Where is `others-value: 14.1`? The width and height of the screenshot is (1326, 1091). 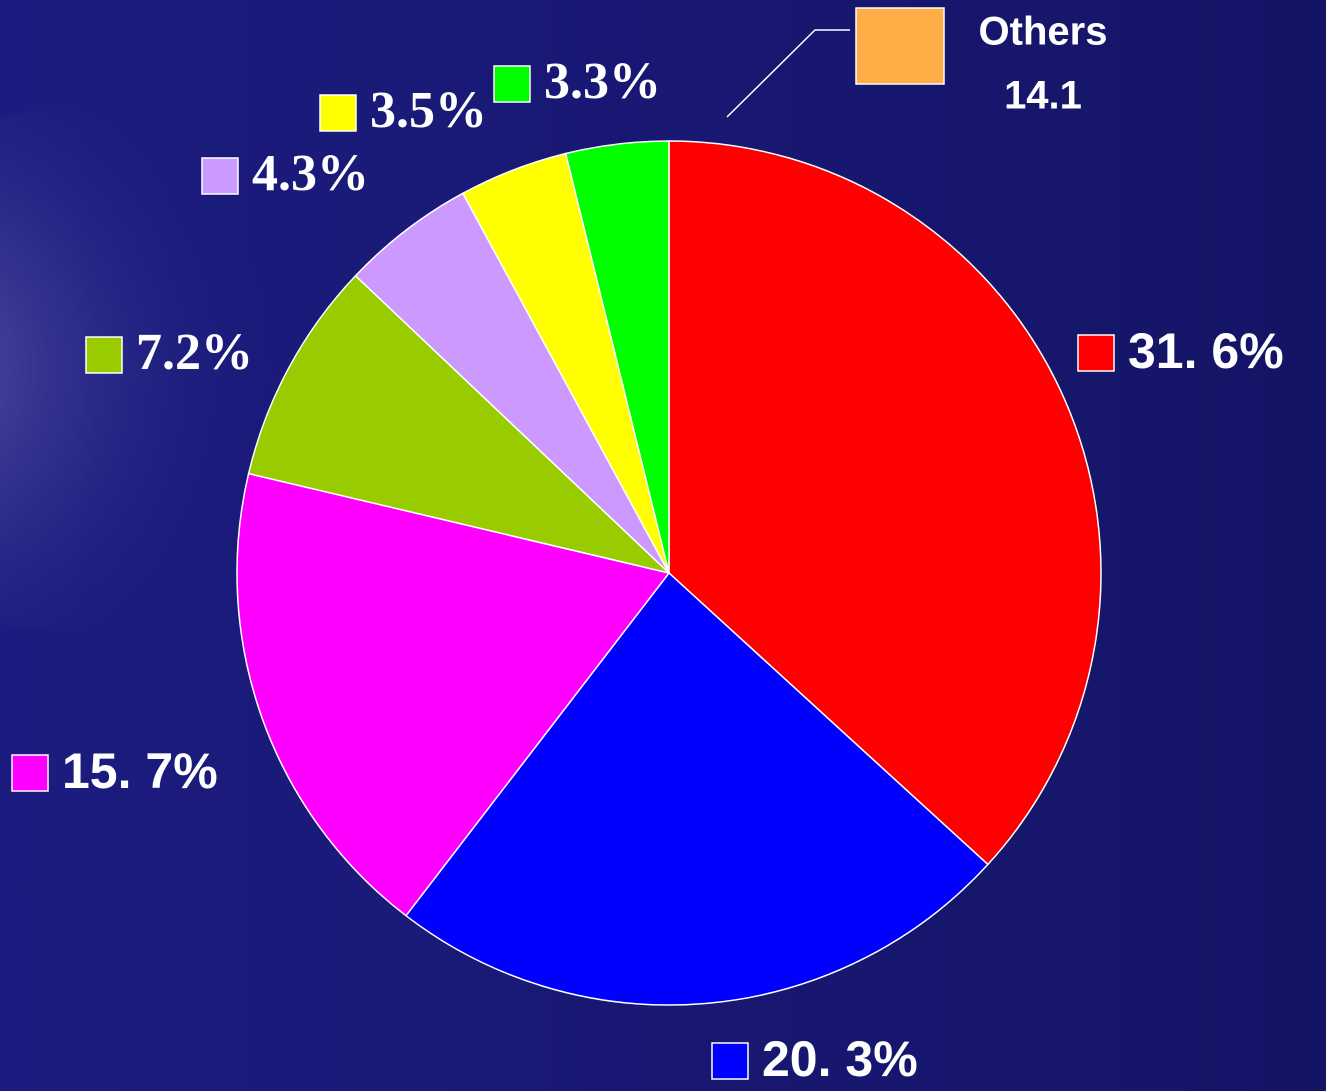
others-value: 14.1 is located at coordinates (1043, 96).